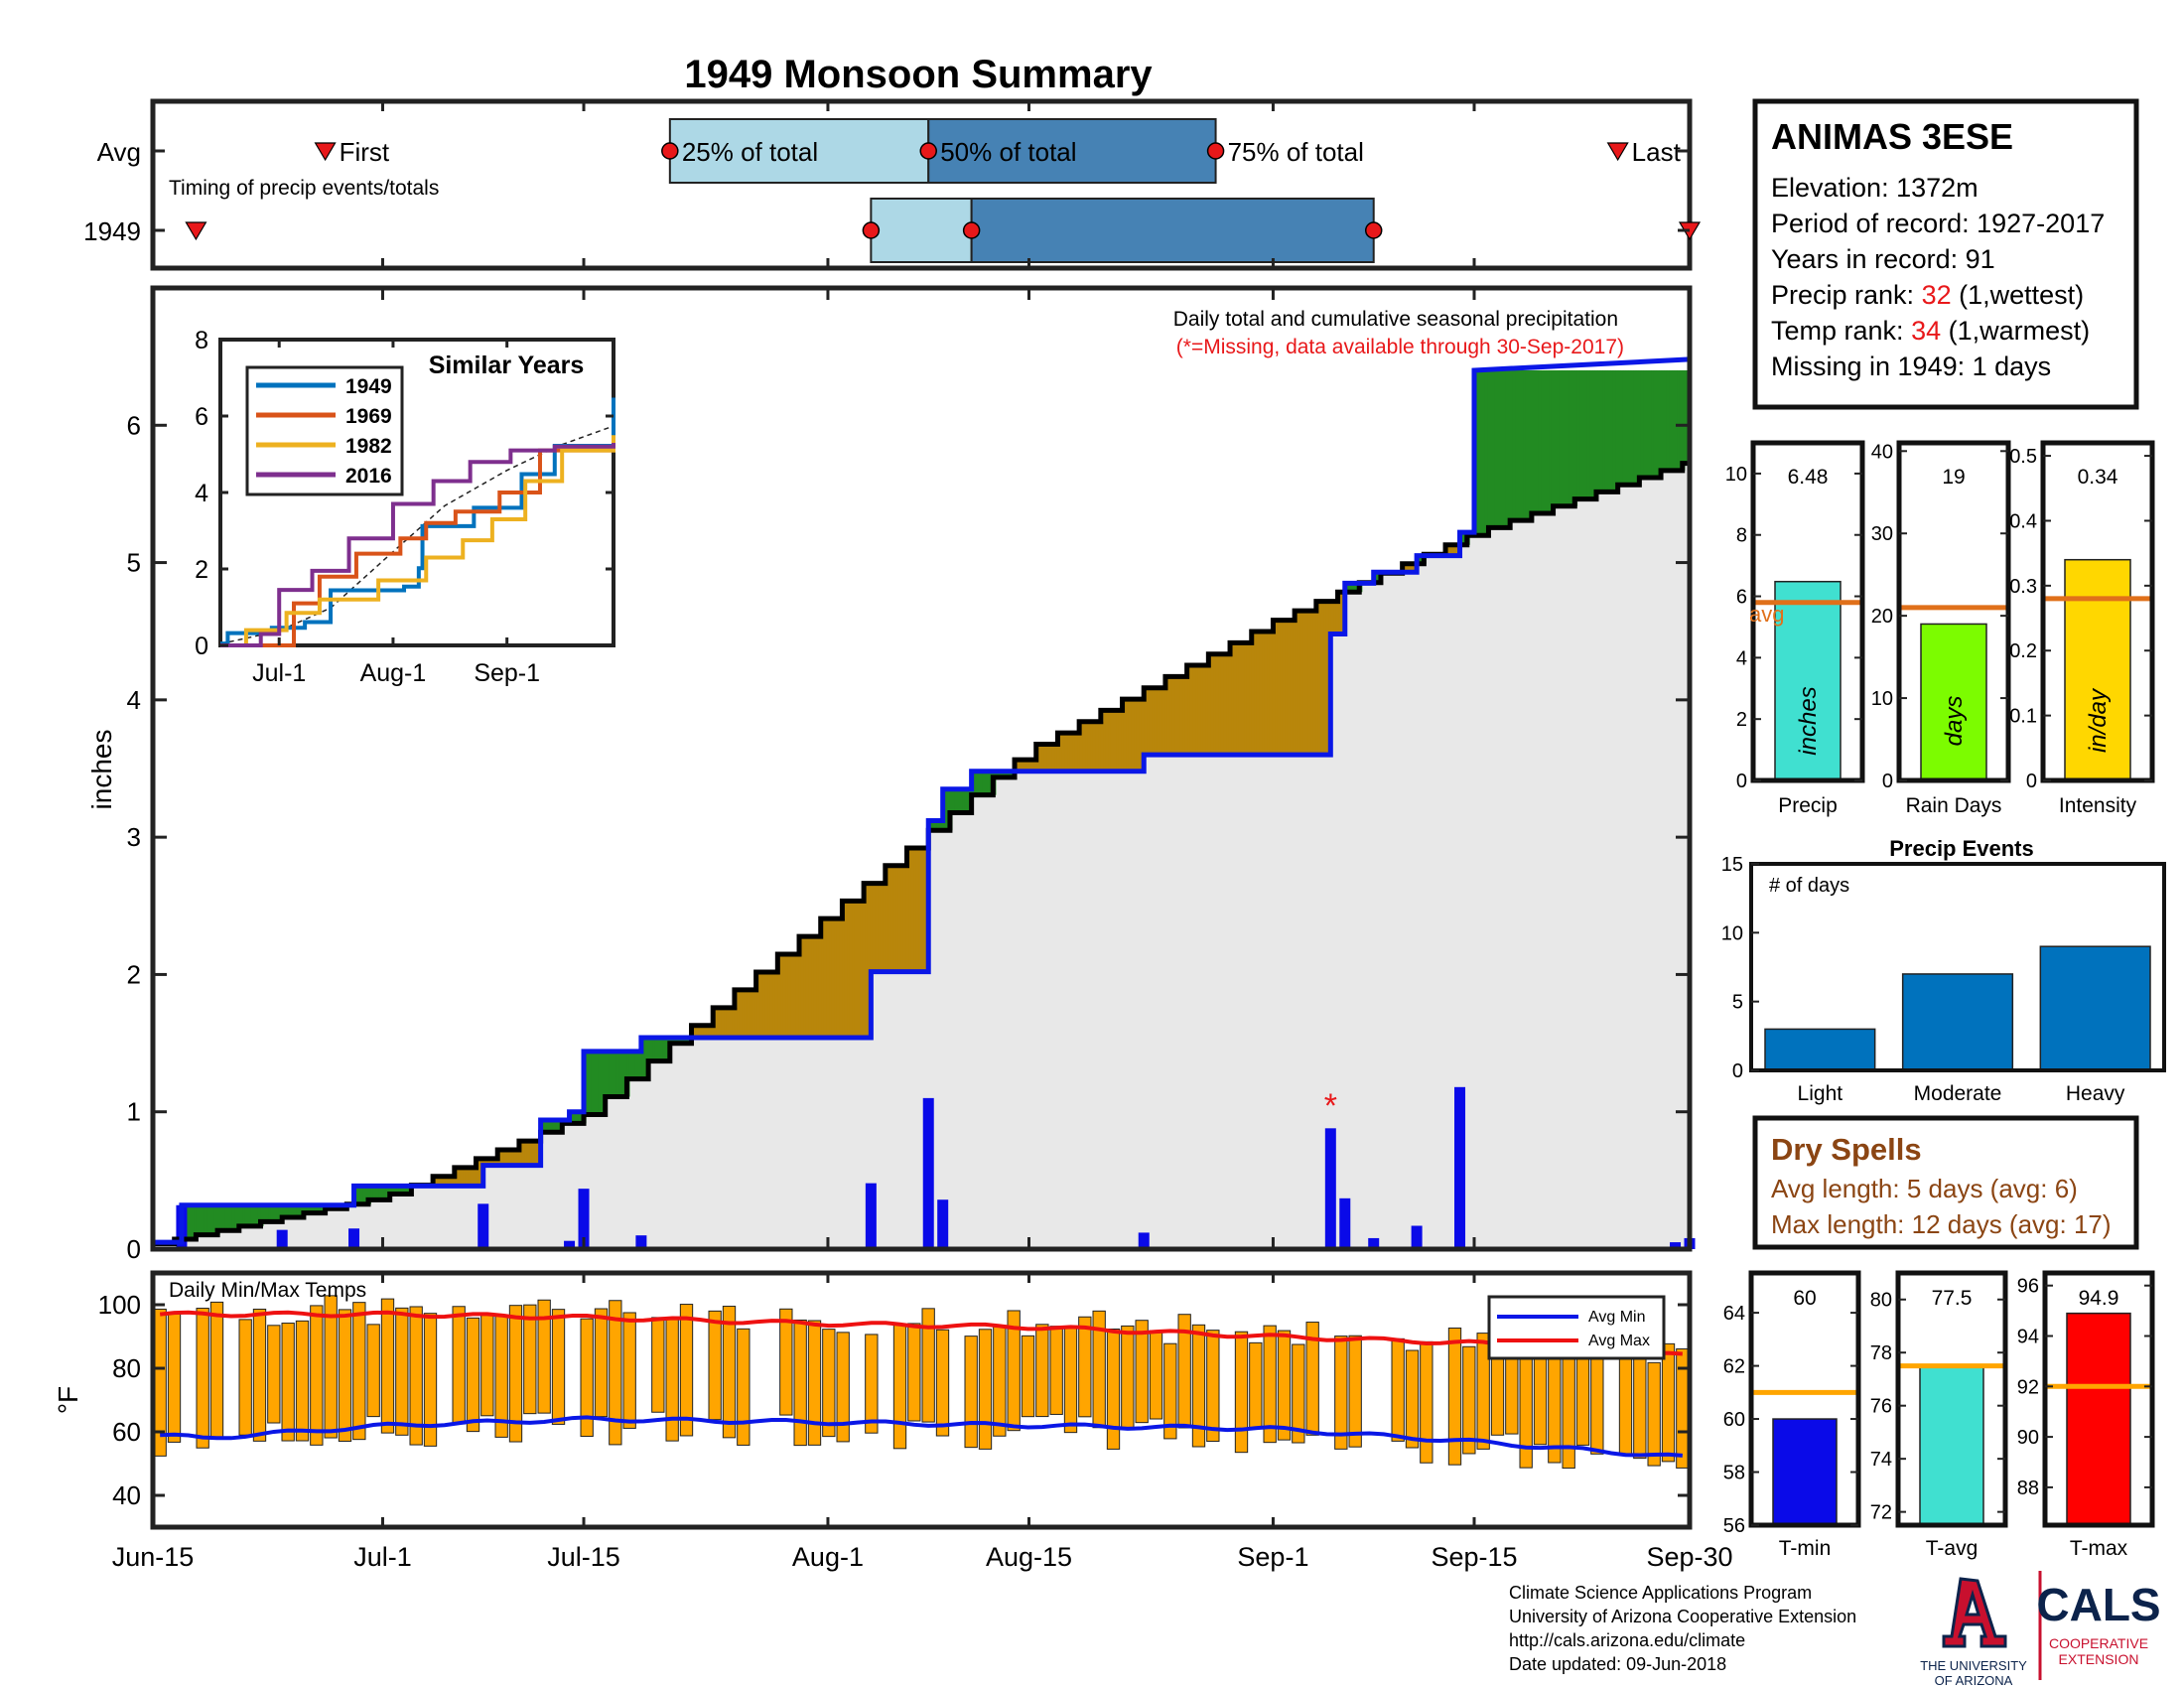 This screenshot has width=2184, height=1688. Describe the element at coordinates (1732, 865) in the screenshot. I see `events-ytick-label: 15` at that location.